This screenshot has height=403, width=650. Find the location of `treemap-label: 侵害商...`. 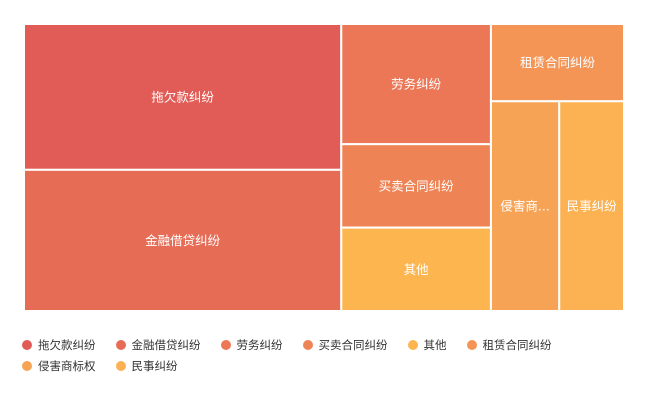

treemap-label: 侵害商... is located at coordinates (524, 206).